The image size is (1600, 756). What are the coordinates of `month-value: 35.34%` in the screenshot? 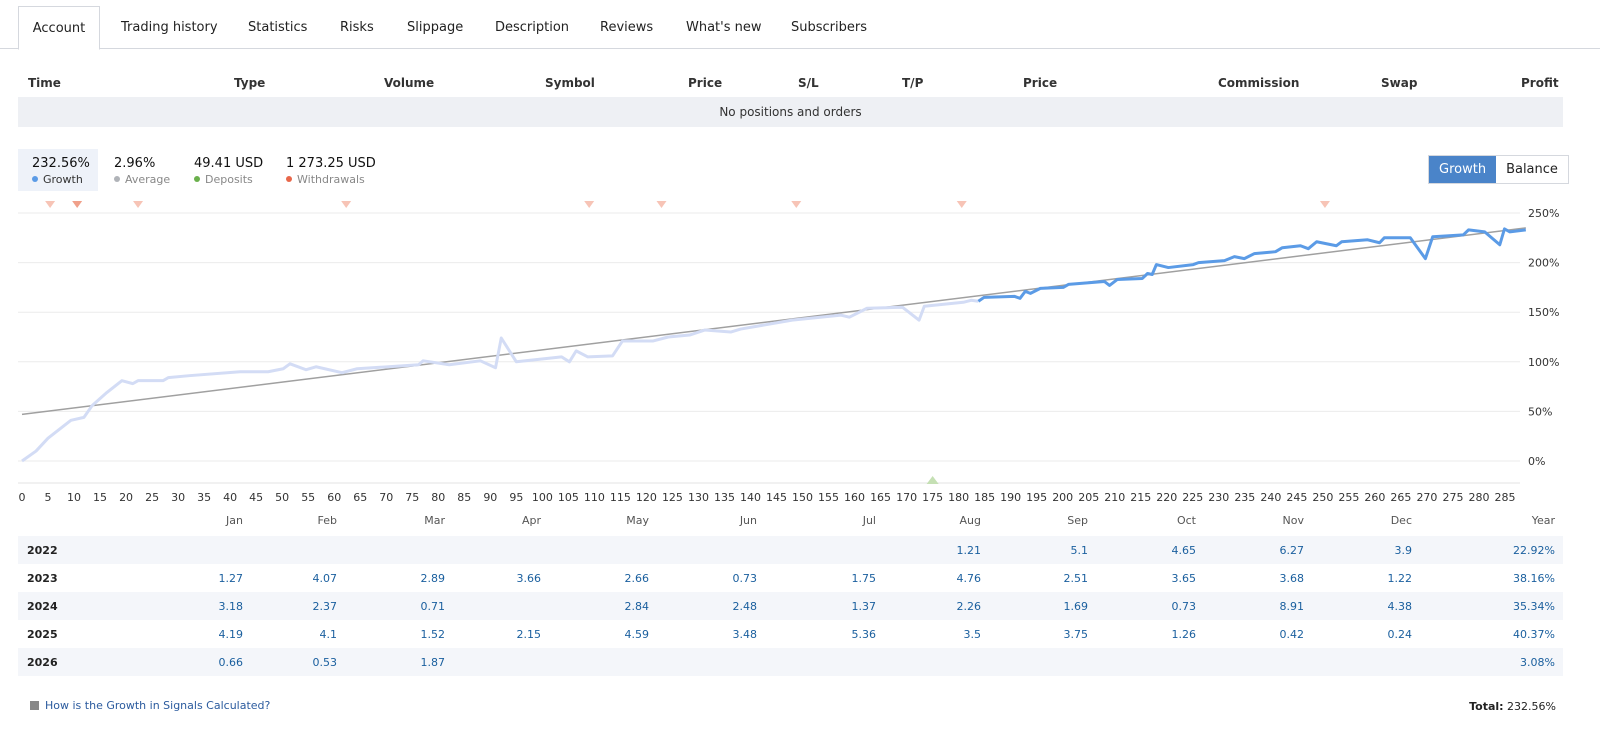 It's located at (1534, 606).